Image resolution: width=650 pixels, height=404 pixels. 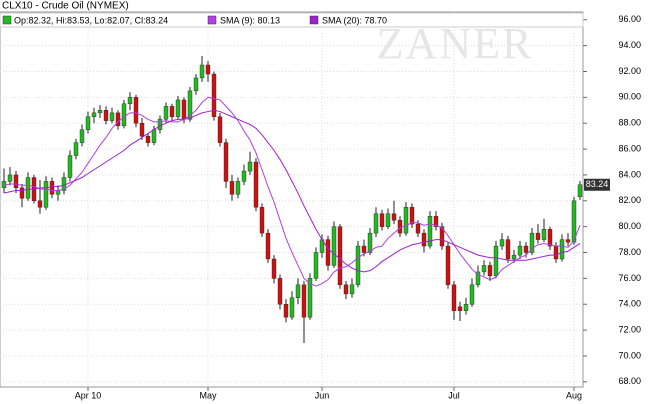 What do you see at coordinates (629, 329) in the screenshot?
I see `y-tick-label: 72.00` at bounding box center [629, 329].